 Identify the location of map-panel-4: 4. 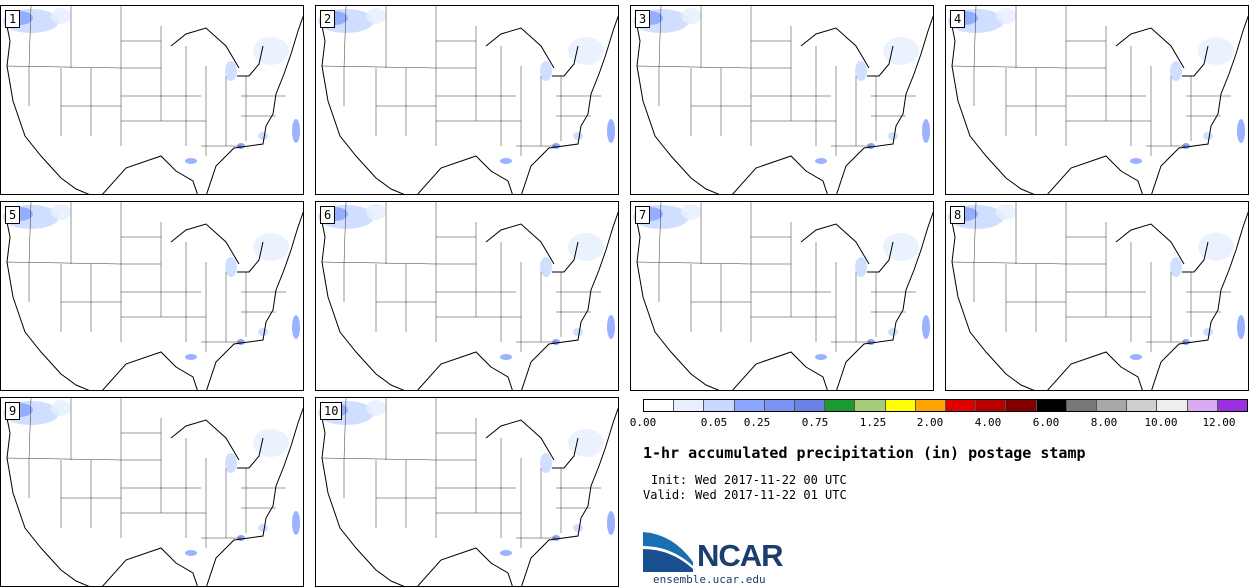
(1097, 100).